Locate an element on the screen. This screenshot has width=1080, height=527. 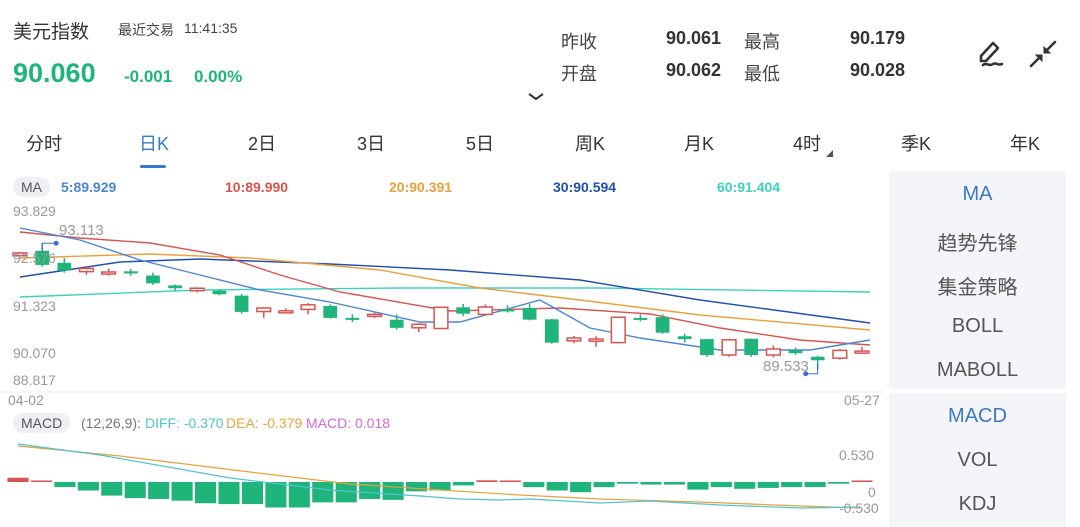
macd-axis-top: 0.530 is located at coordinates (857, 455).